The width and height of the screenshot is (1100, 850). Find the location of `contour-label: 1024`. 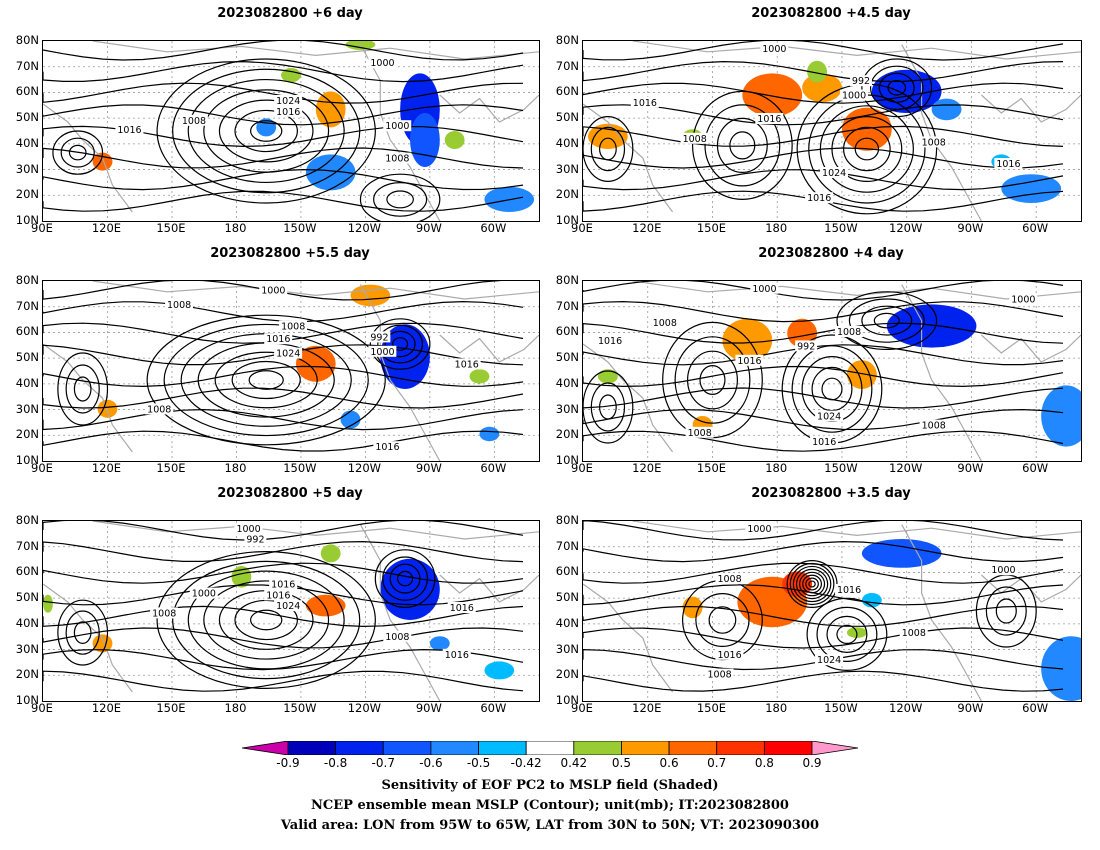

contour-label: 1024 is located at coordinates (834, 173).